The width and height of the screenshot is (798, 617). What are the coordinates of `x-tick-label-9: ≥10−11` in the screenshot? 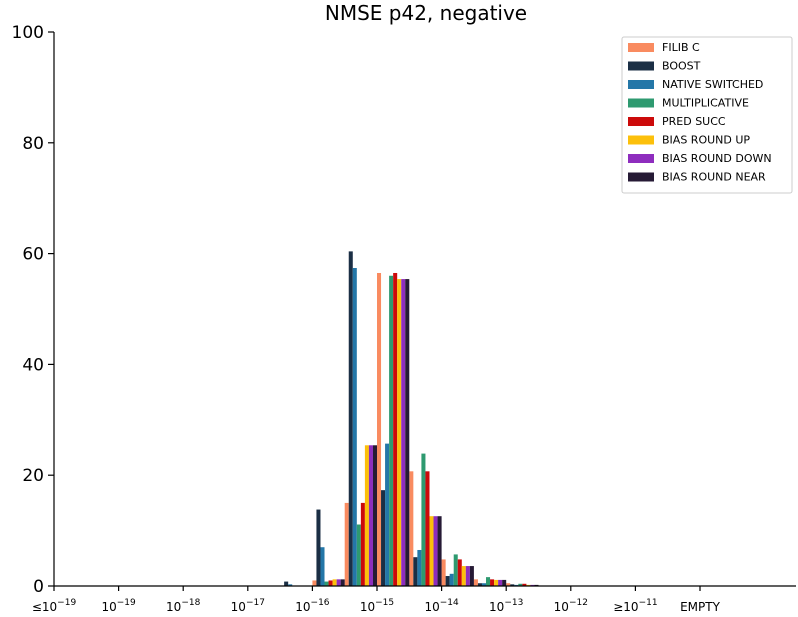 It's located at (635, 606).